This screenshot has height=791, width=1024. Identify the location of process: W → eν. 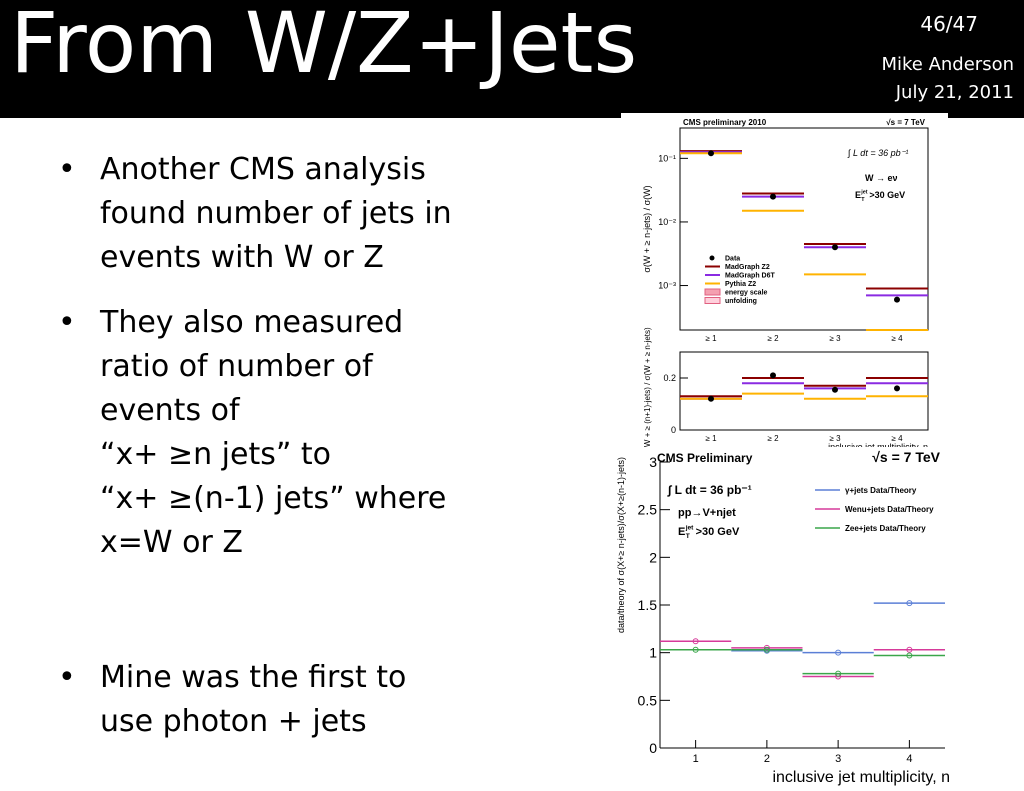
(881, 178).